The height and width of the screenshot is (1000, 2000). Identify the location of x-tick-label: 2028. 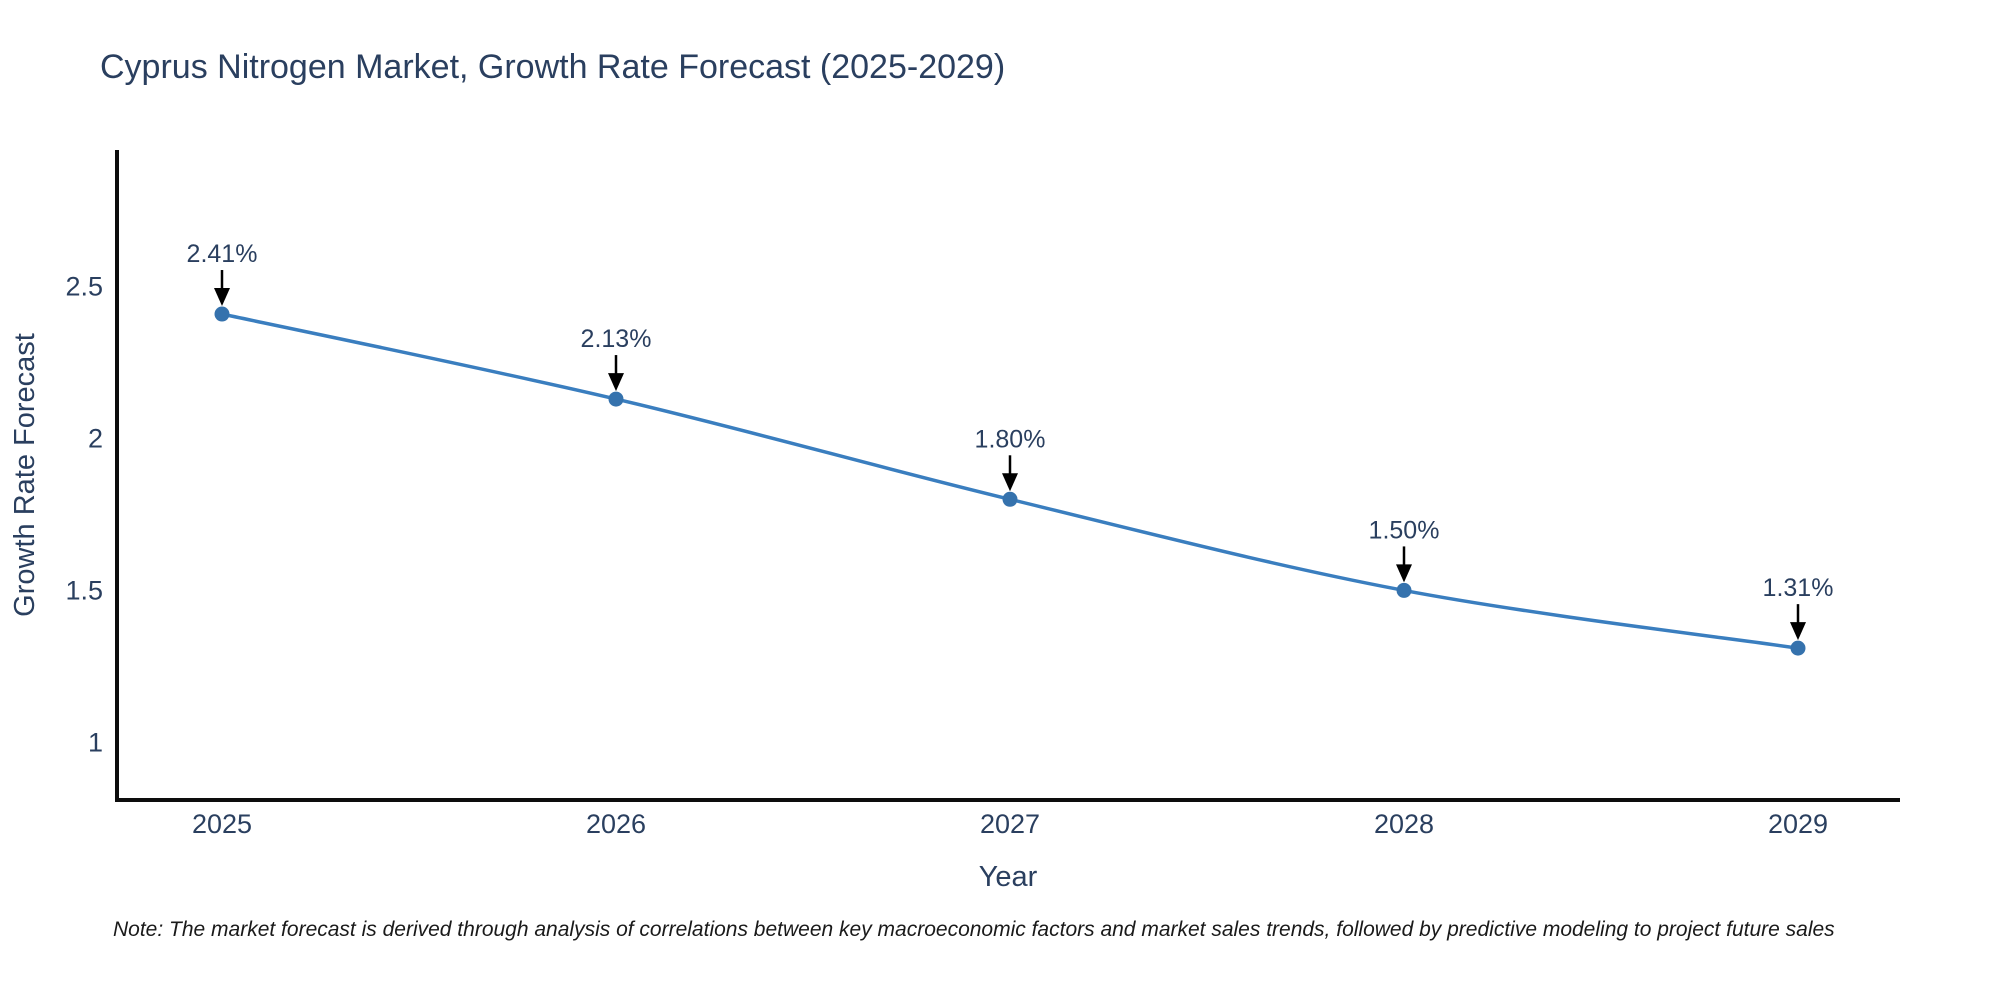
(1404, 824).